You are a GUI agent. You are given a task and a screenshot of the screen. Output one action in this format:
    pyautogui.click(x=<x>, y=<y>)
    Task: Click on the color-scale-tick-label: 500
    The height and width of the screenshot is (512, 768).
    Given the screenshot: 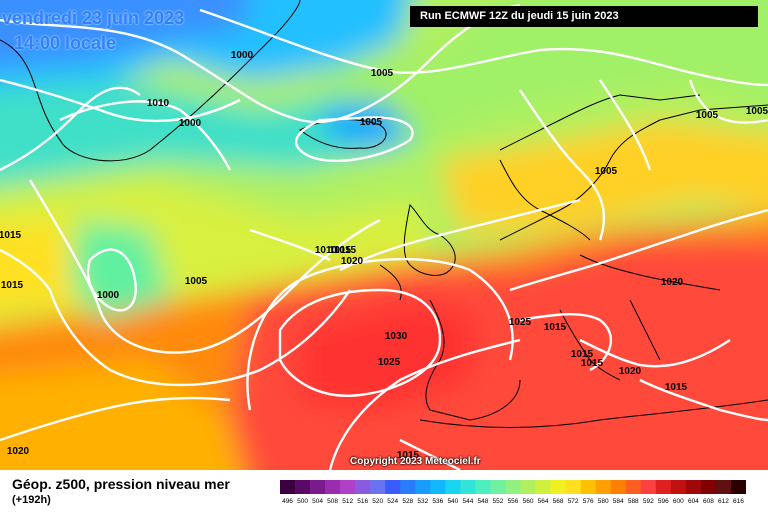 What is the action you would take?
    pyautogui.click(x=302, y=501)
    